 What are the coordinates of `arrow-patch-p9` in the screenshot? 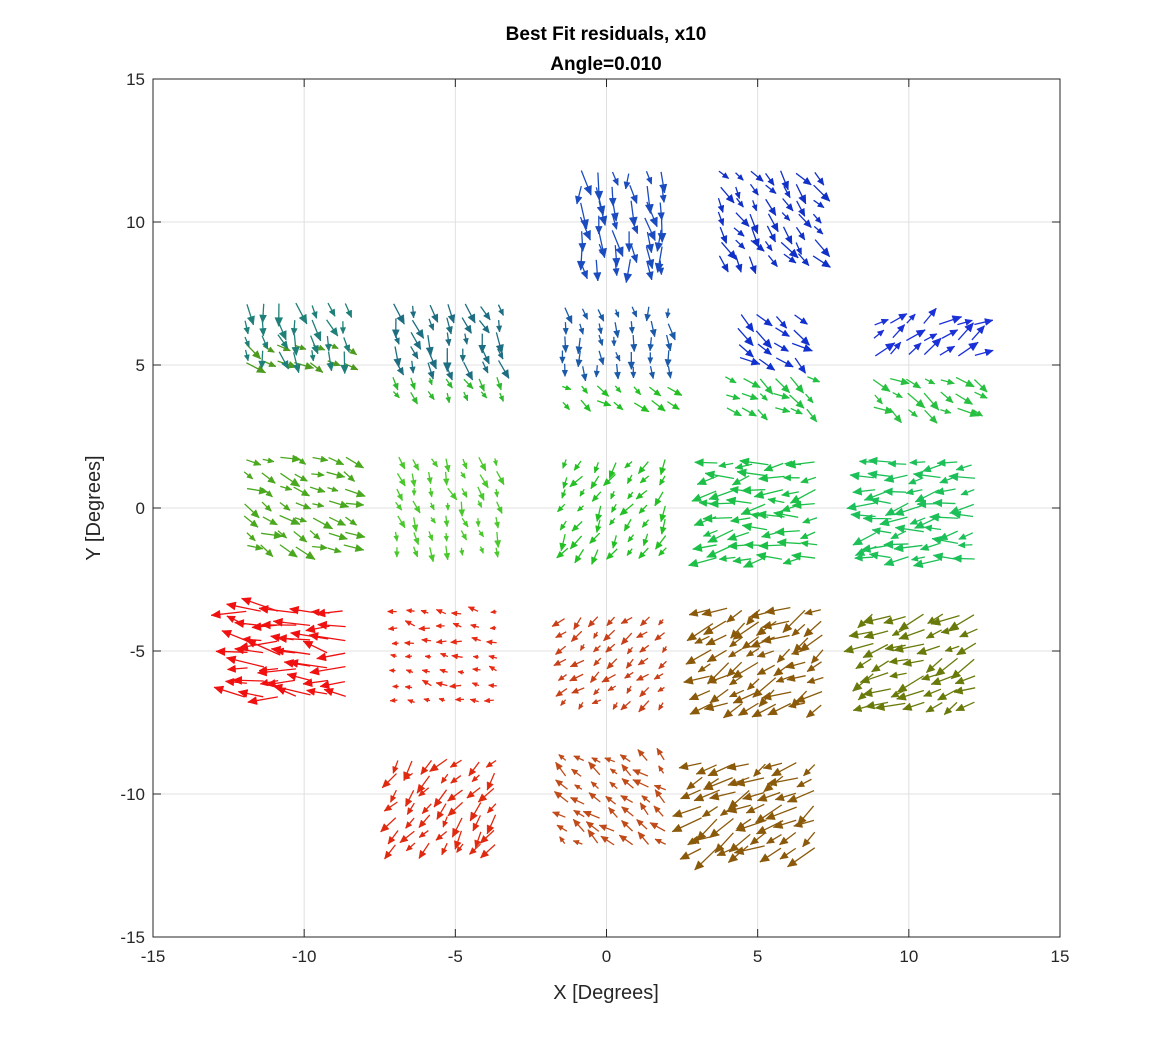 It's located at (775, 343).